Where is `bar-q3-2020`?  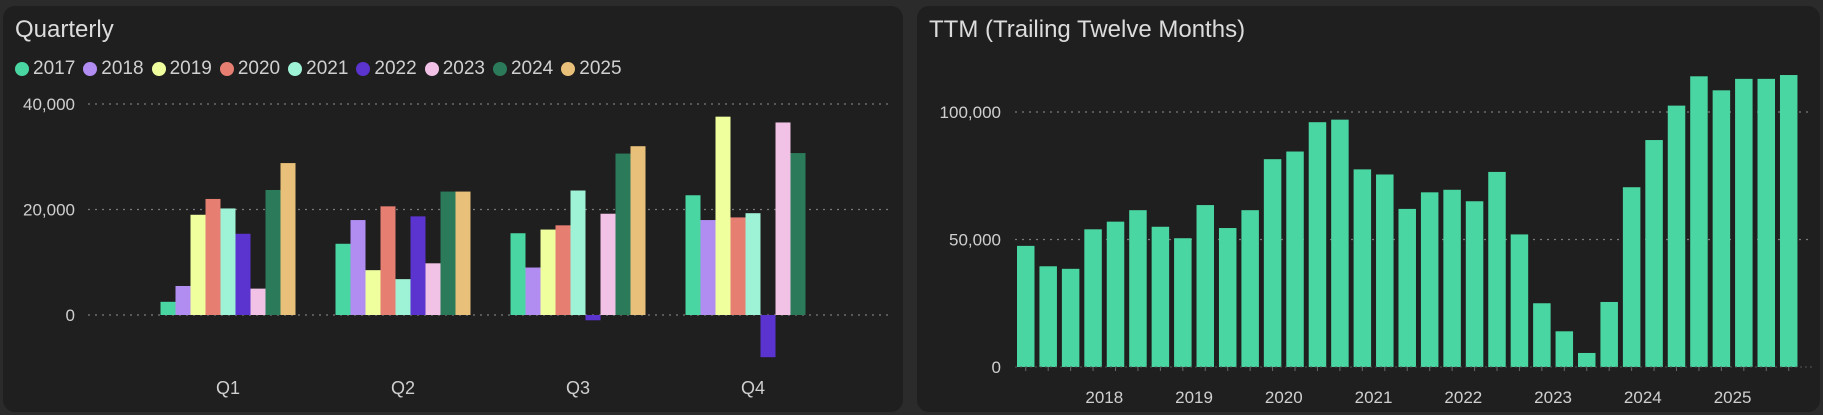 bar-q3-2020 is located at coordinates (563, 270).